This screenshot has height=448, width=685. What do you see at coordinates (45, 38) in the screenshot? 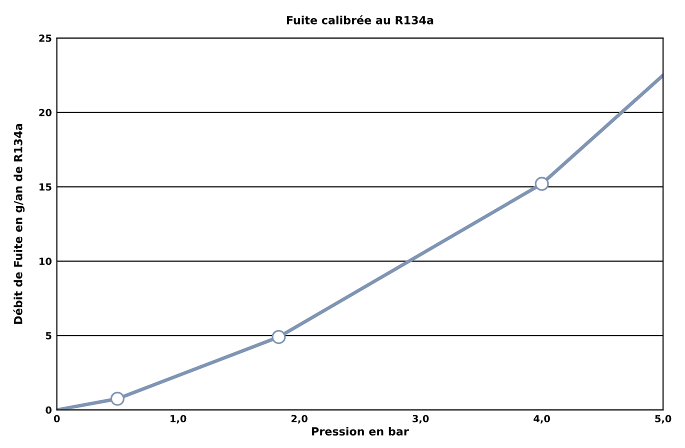
I see `y-tick-label: 25` at bounding box center [45, 38].